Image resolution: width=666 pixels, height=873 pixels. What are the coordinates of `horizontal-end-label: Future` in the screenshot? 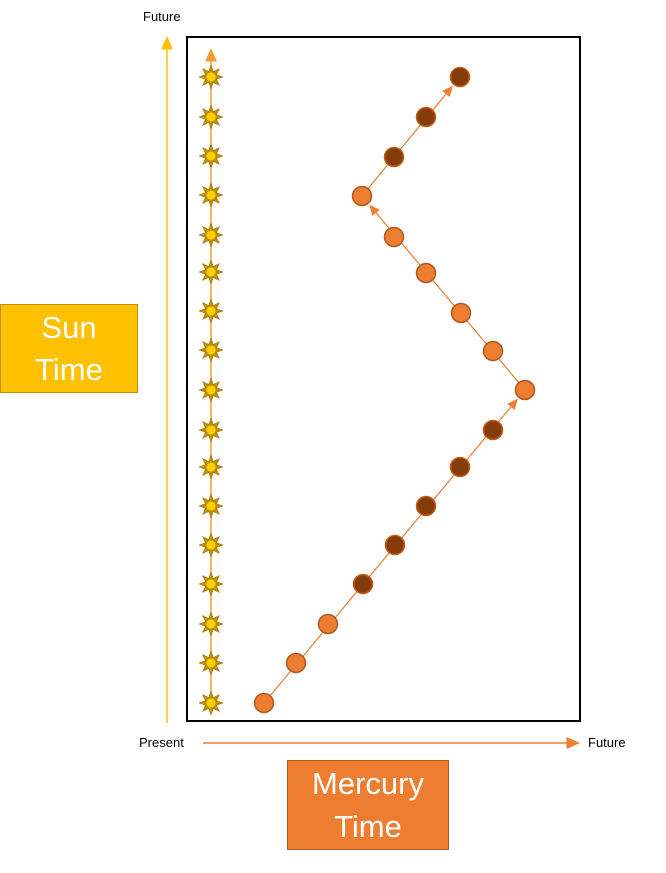 It's located at (607, 742).